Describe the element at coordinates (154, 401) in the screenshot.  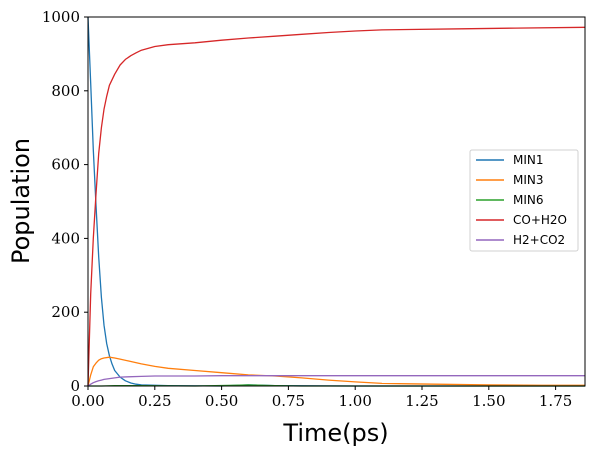
I see `x-tick-label: 0.25` at that location.